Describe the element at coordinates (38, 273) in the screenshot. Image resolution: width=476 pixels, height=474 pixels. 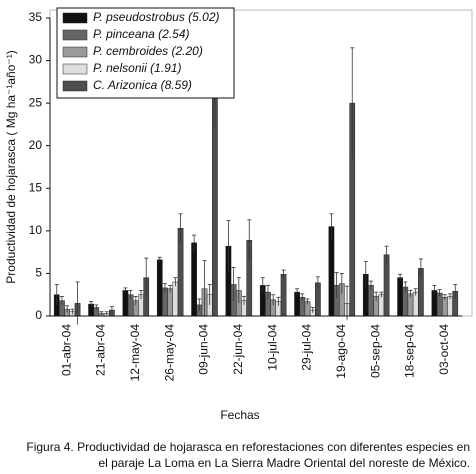
I see `y-tick-label: 5` at that location.